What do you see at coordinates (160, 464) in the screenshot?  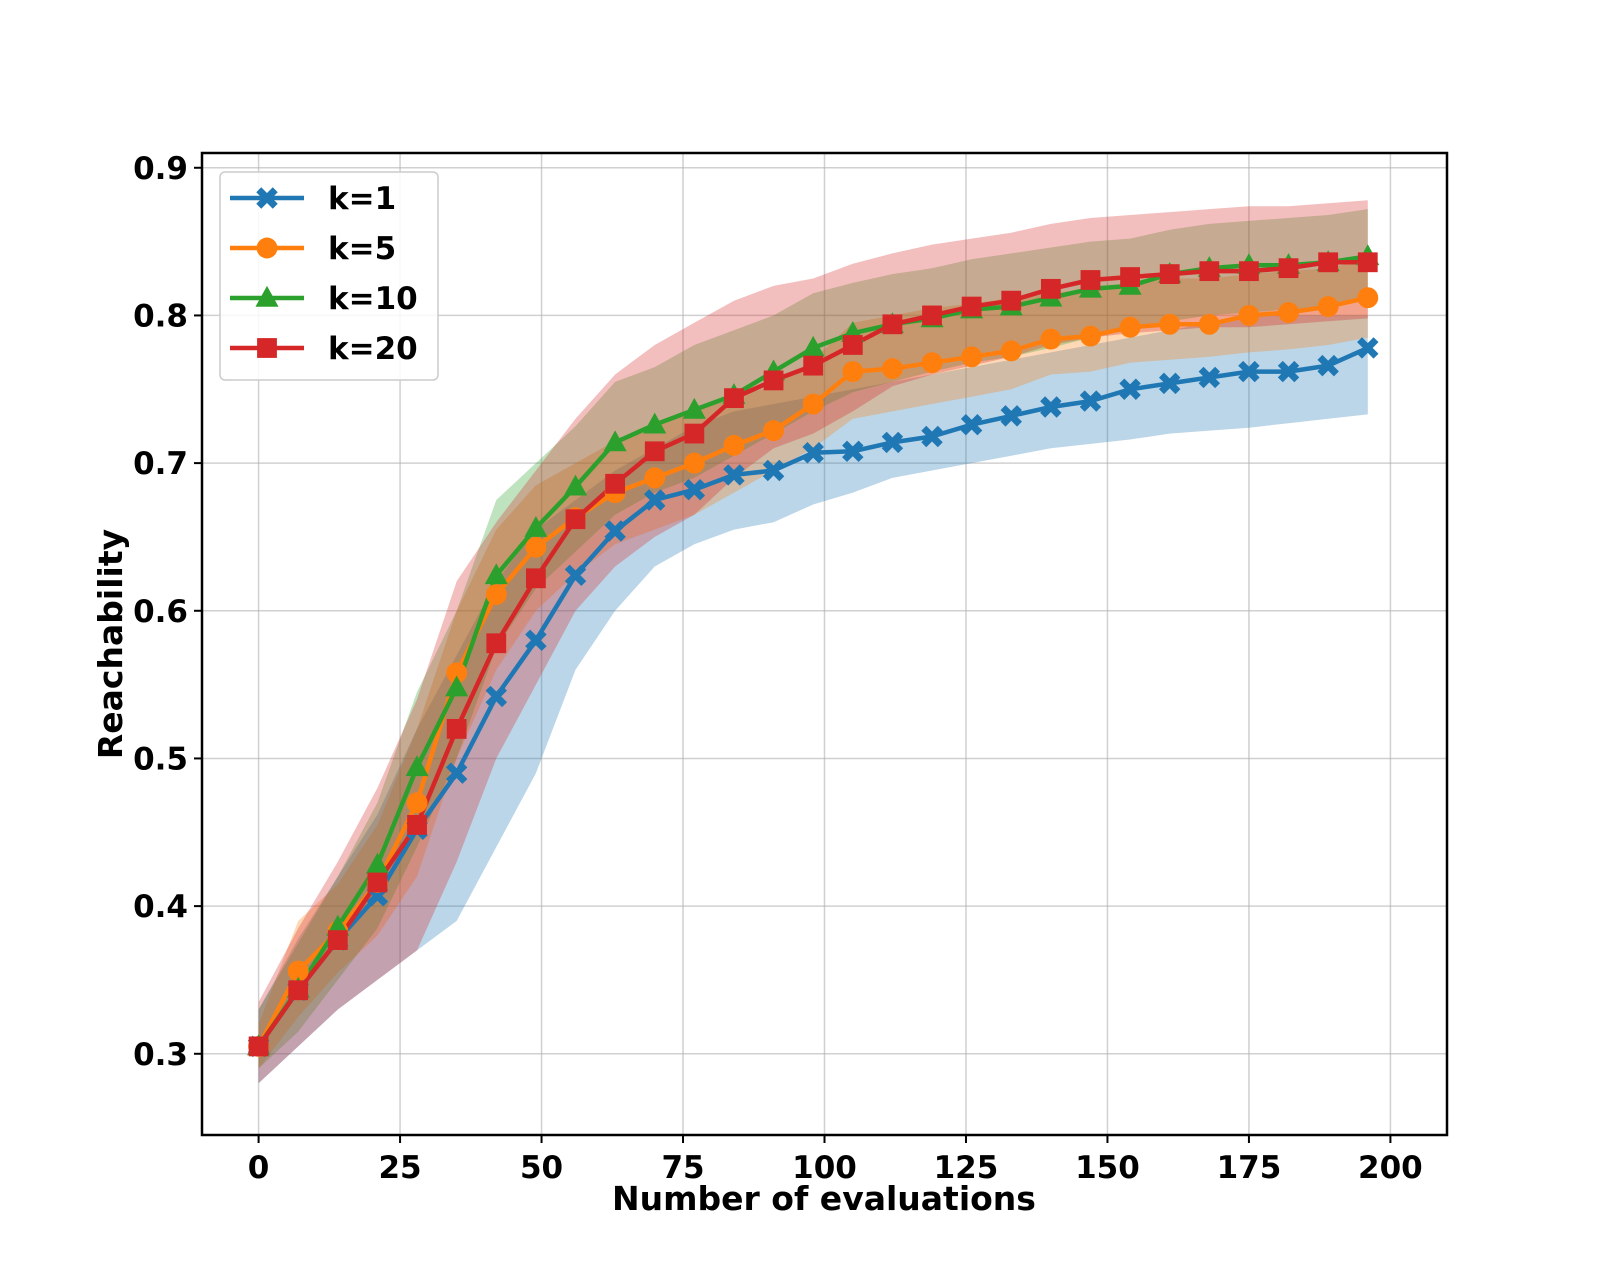 I see `y-tick-label: 0.7` at bounding box center [160, 464].